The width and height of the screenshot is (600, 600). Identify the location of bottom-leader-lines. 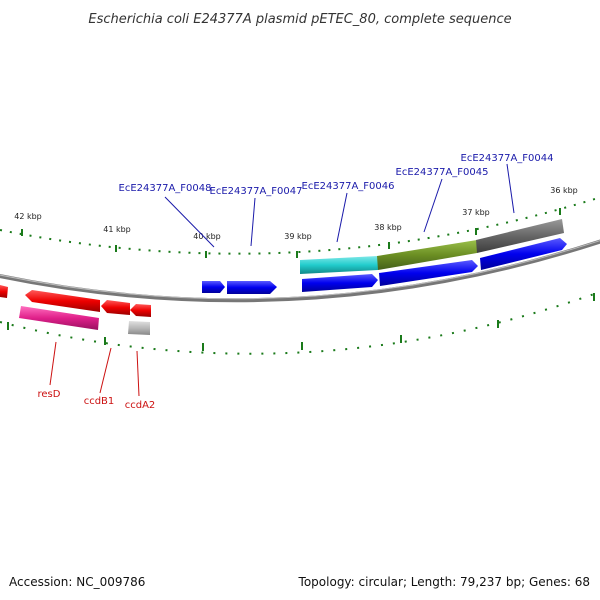
(94, 369).